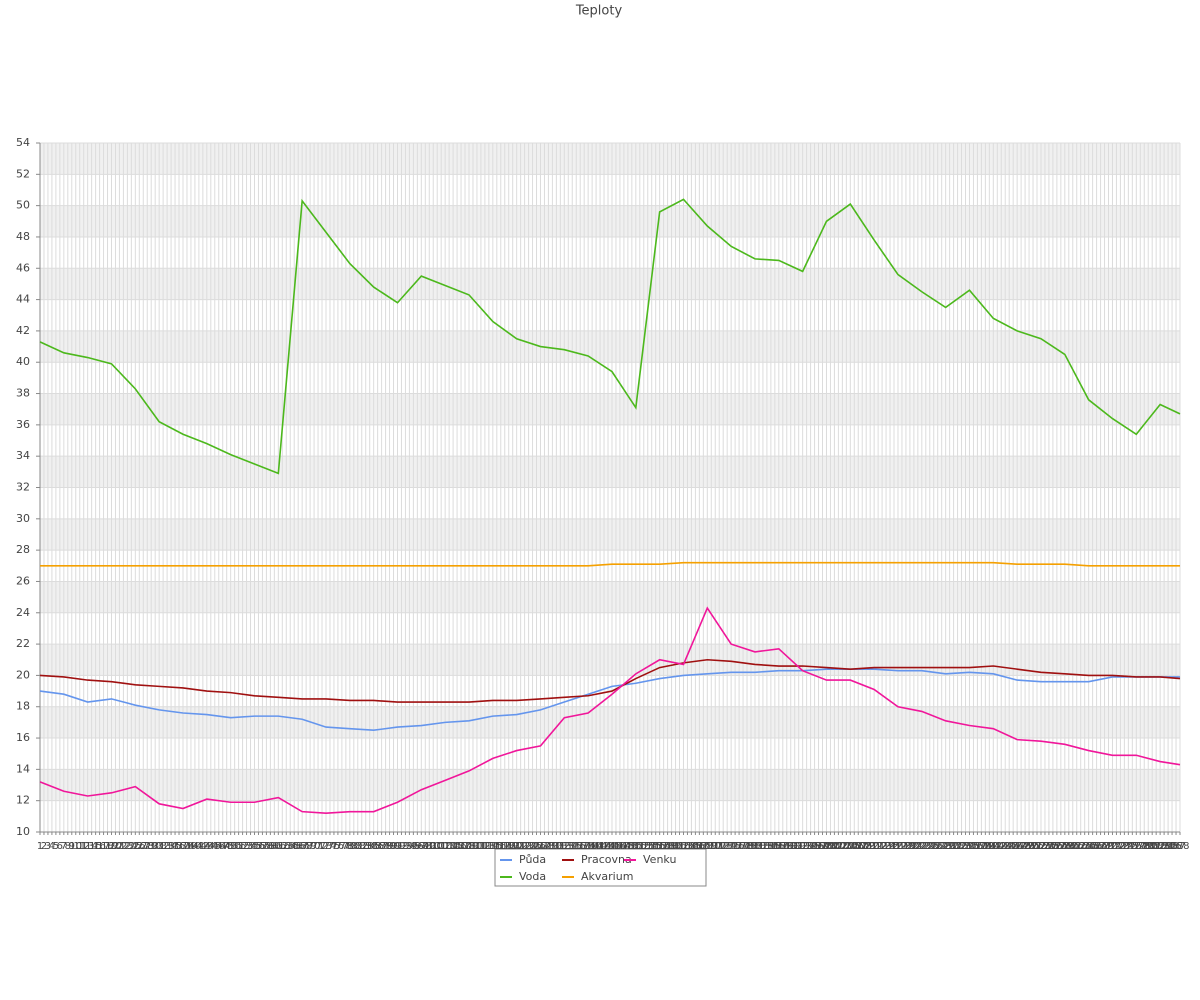  What do you see at coordinates (1160, 846) in the screenshot?
I see `x-tick-label: 283` at bounding box center [1160, 846].